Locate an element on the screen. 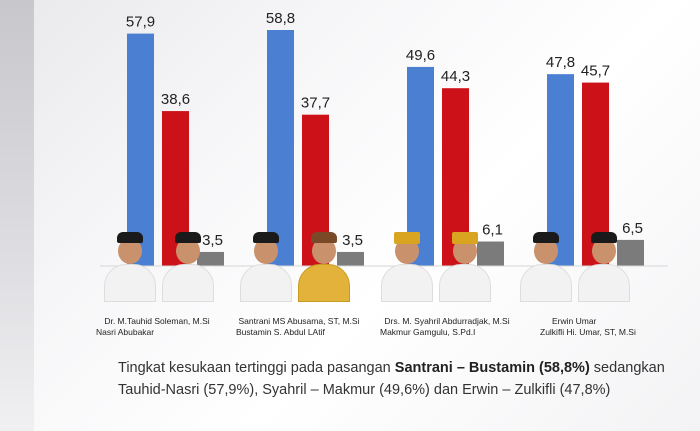  data-label-series2-cat3: 44,3 is located at coordinates (455, 76).